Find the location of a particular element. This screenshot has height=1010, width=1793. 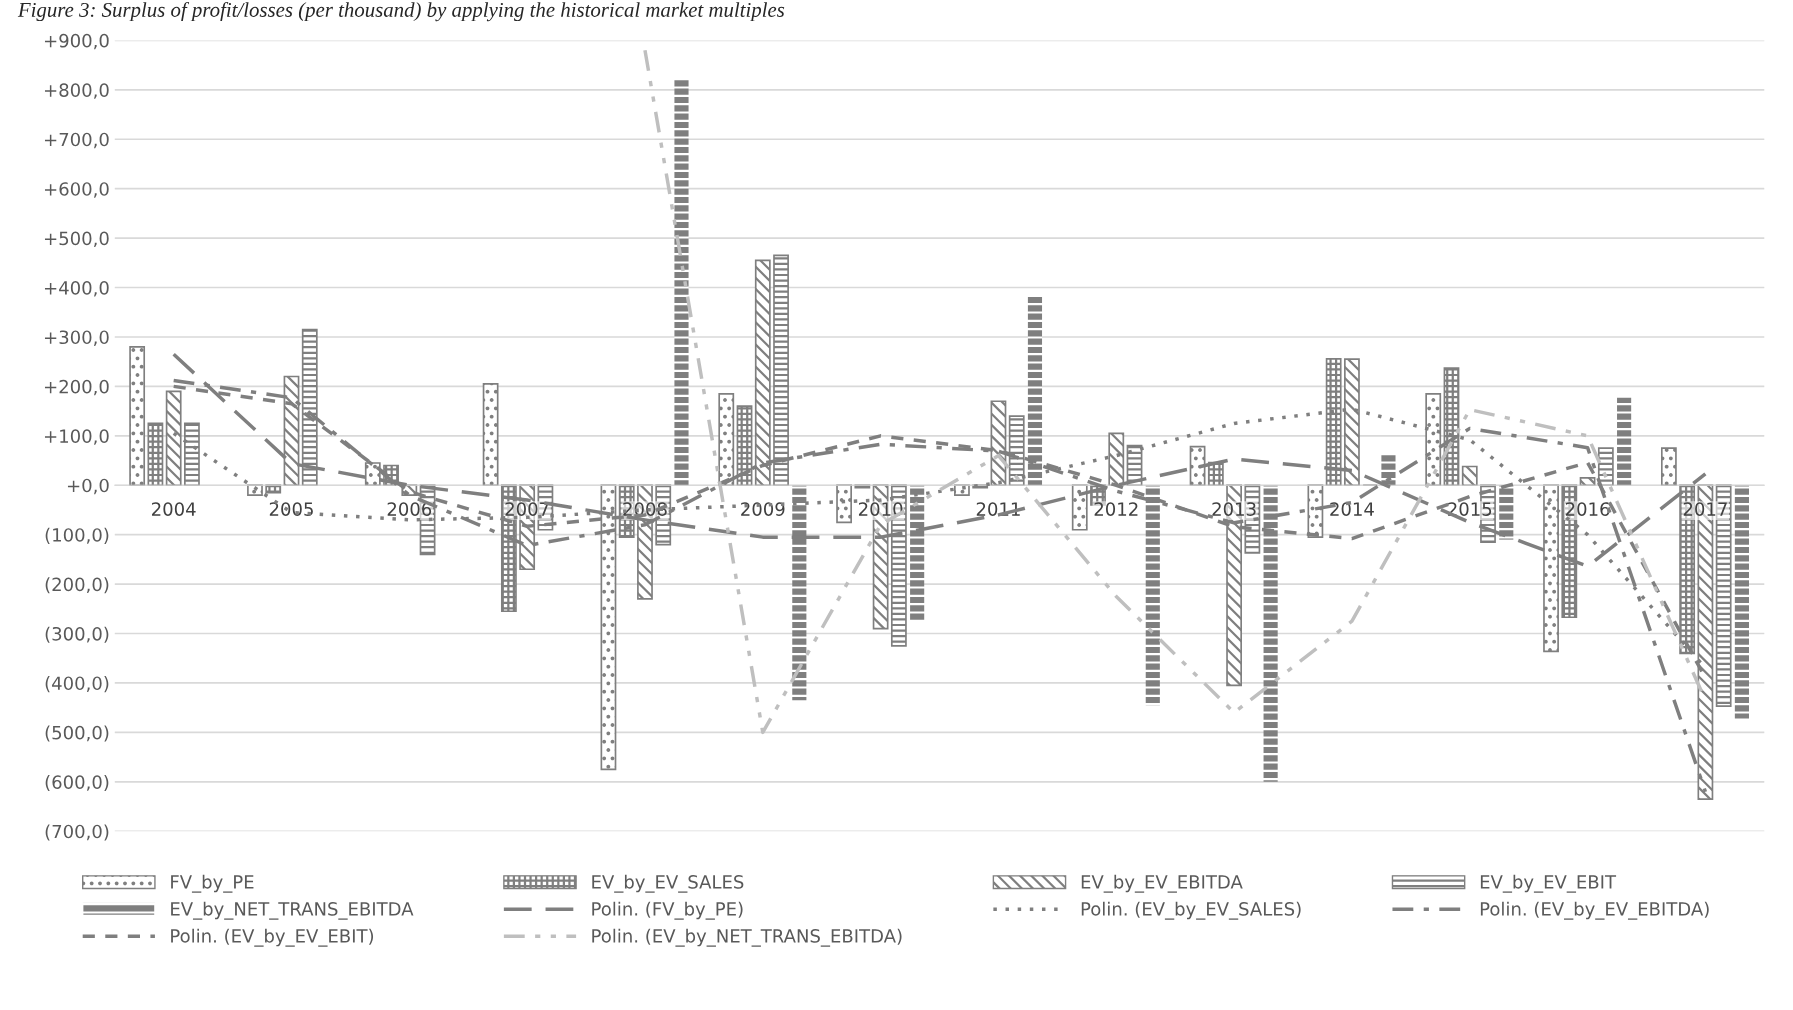

legend-label: EV_by_NET_TRANS_EBITDA is located at coordinates (292, 910).